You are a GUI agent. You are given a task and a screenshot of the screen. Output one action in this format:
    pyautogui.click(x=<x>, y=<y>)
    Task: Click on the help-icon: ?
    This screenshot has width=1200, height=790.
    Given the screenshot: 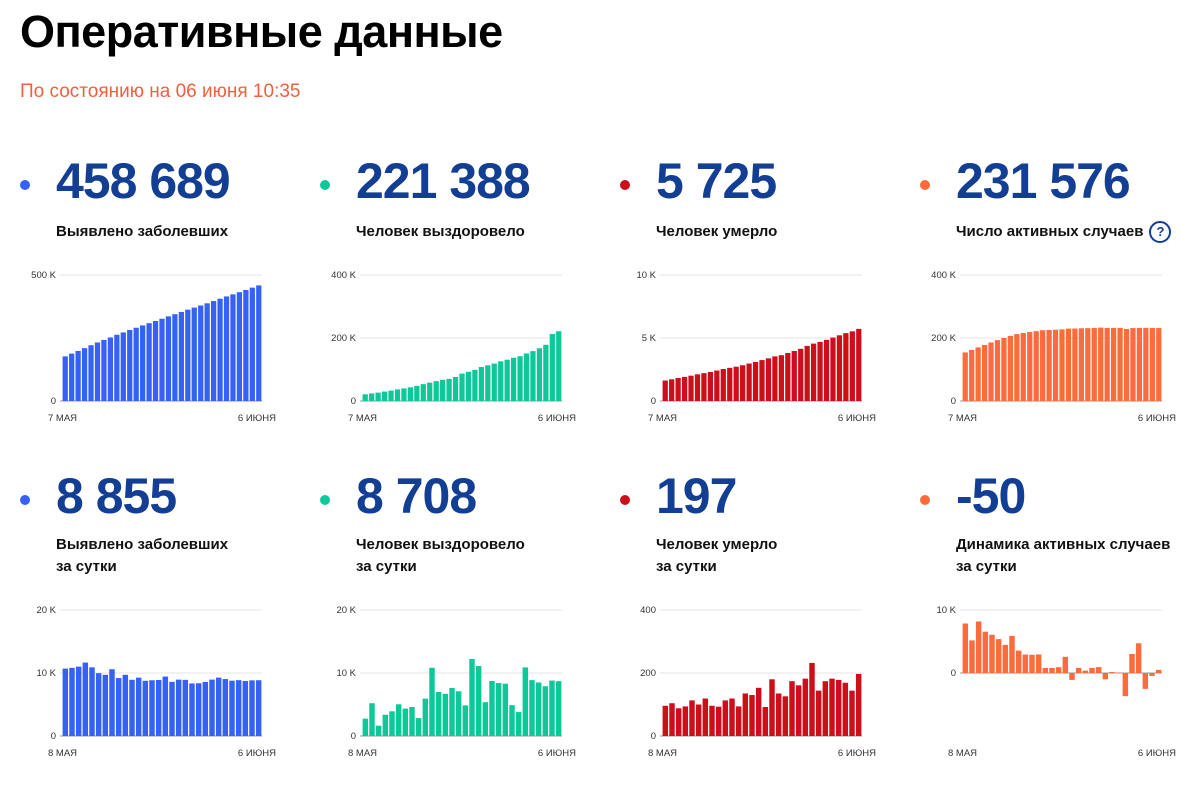 What is the action you would take?
    pyautogui.click(x=1160, y=232)
    